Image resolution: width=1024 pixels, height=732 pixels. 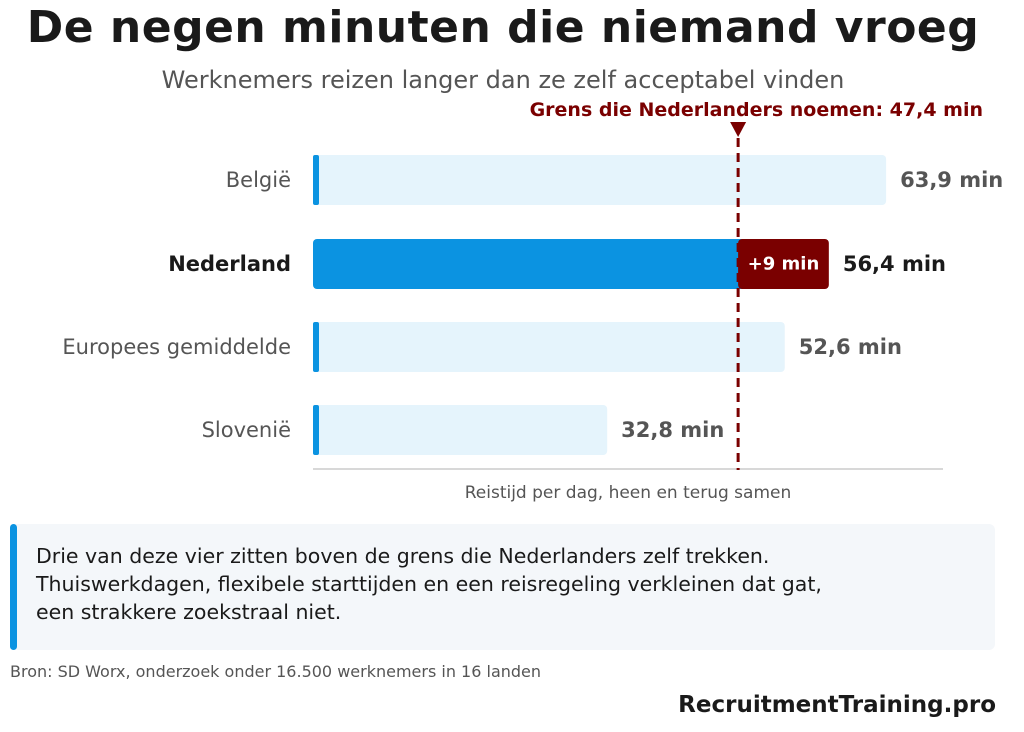 What do you see at coordinates (738, 129) in the screenshot?
I see `threshold-marker-icon` at bounding box center [738, 129].